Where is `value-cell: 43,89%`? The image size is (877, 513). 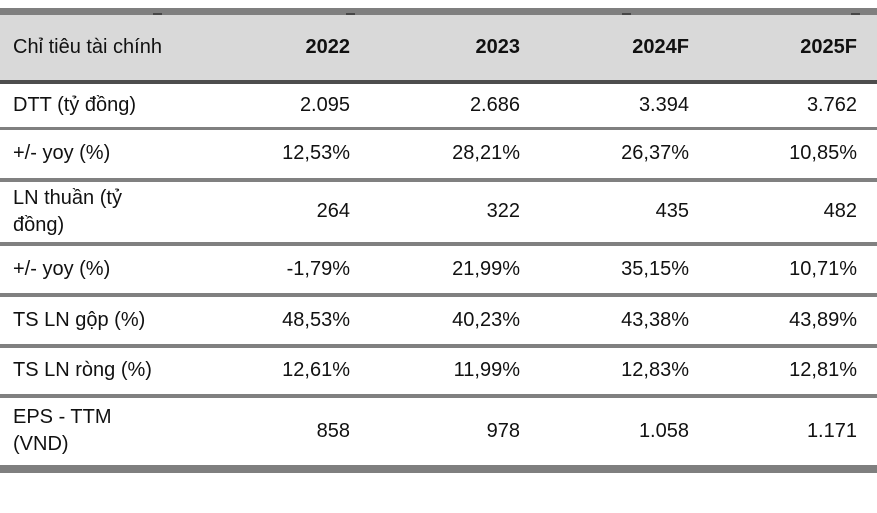 value-cell: 43,89% is located at coordinates (823, 319).